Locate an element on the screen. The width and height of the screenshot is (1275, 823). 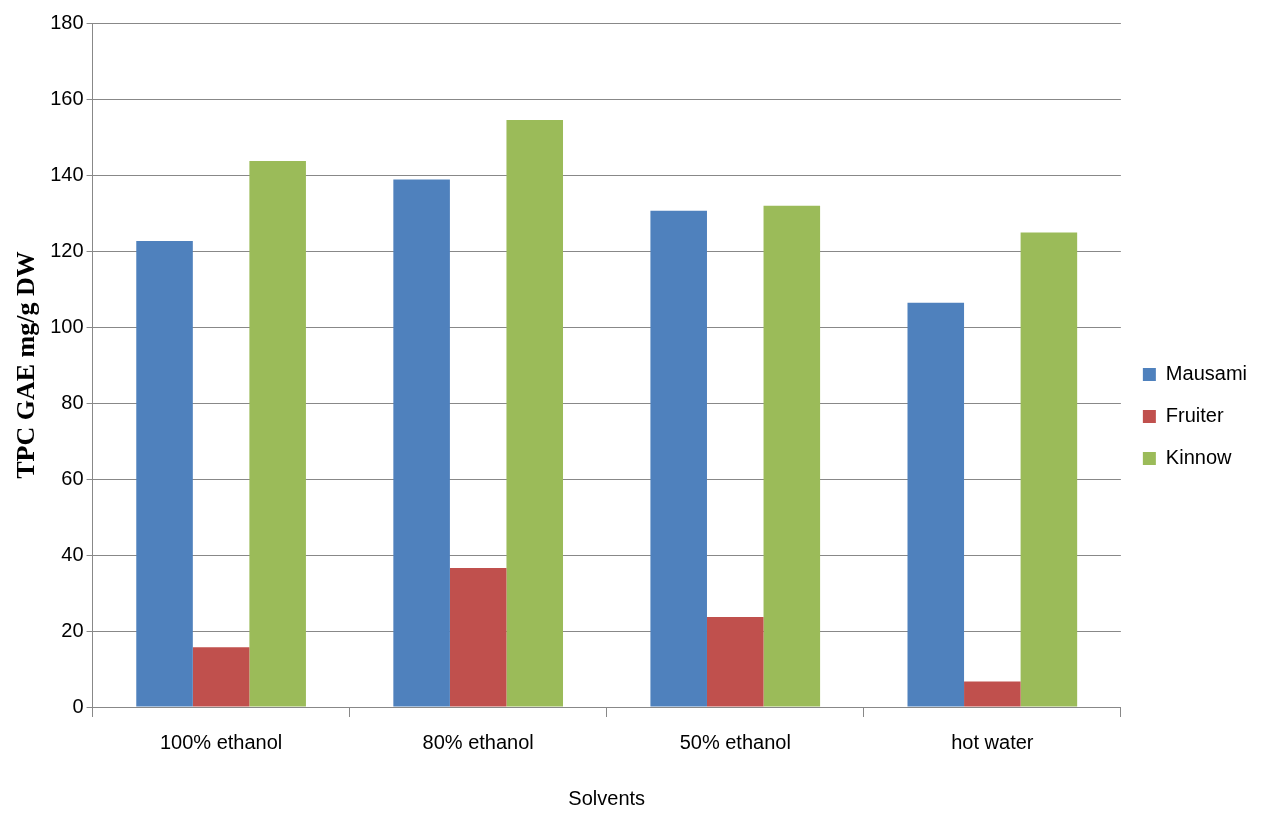
y-tick-label: 120 is located at coordinates (67, 249).